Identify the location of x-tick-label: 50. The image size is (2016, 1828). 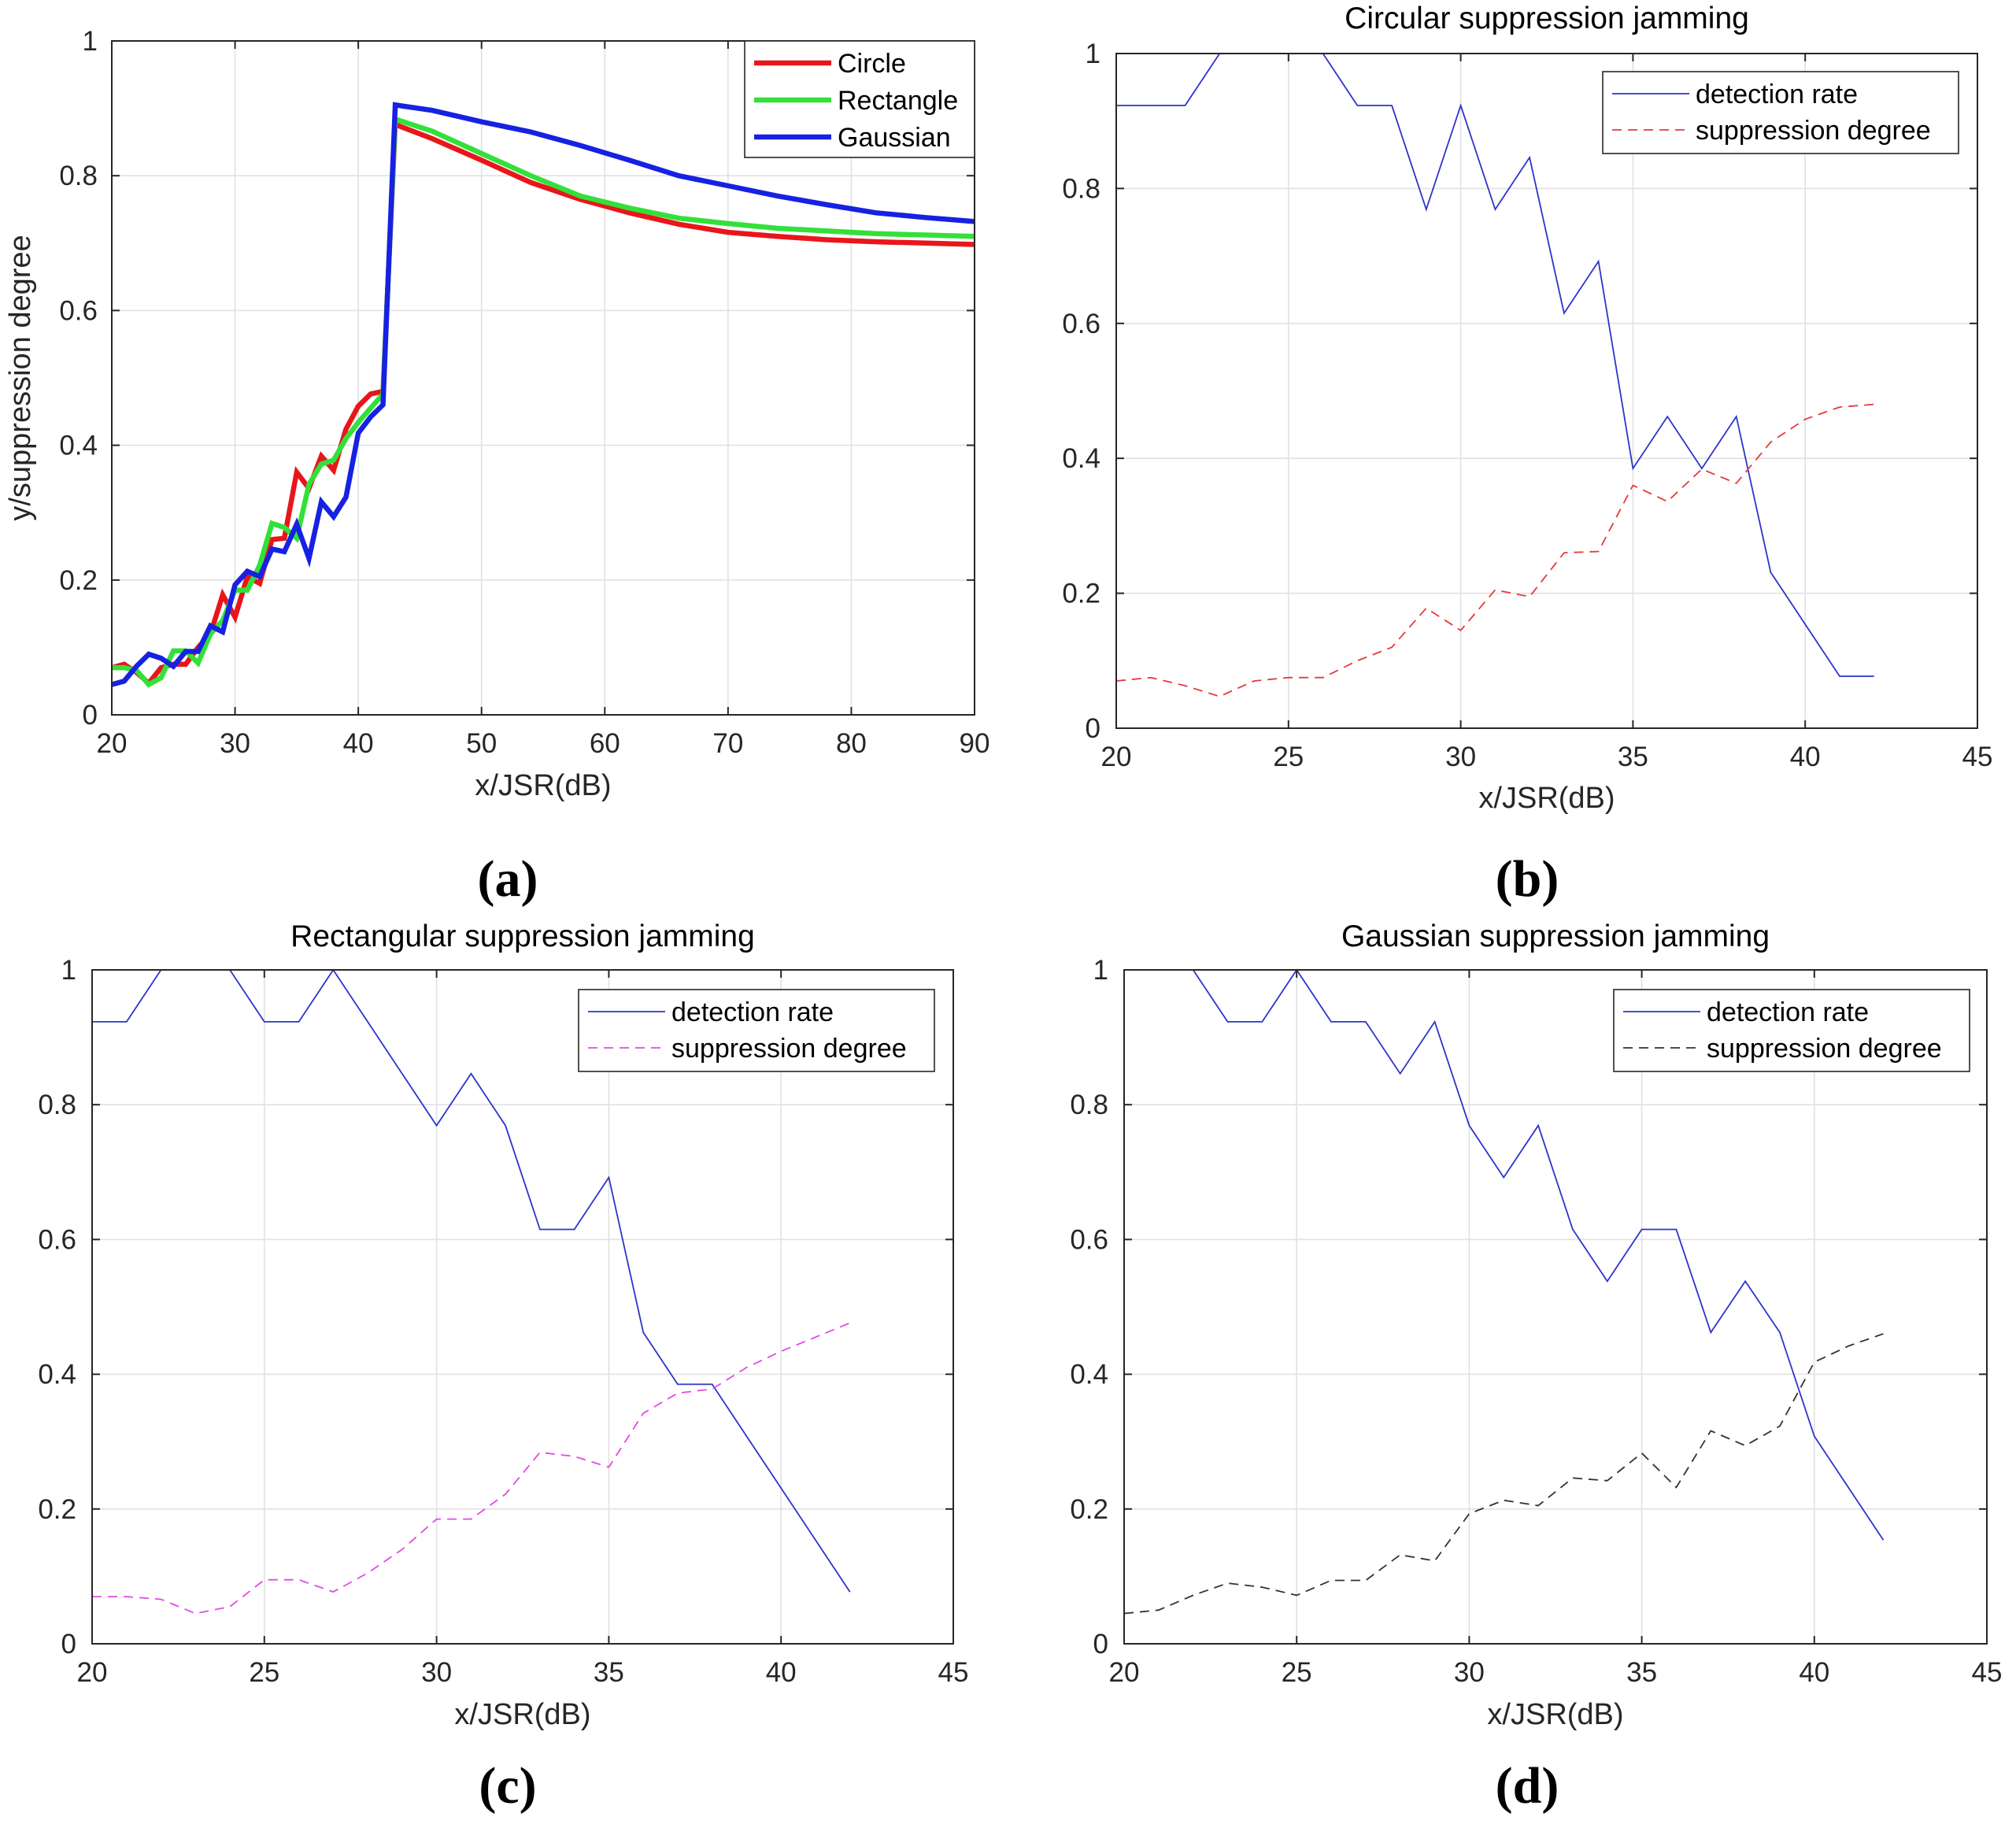
(482, 743).